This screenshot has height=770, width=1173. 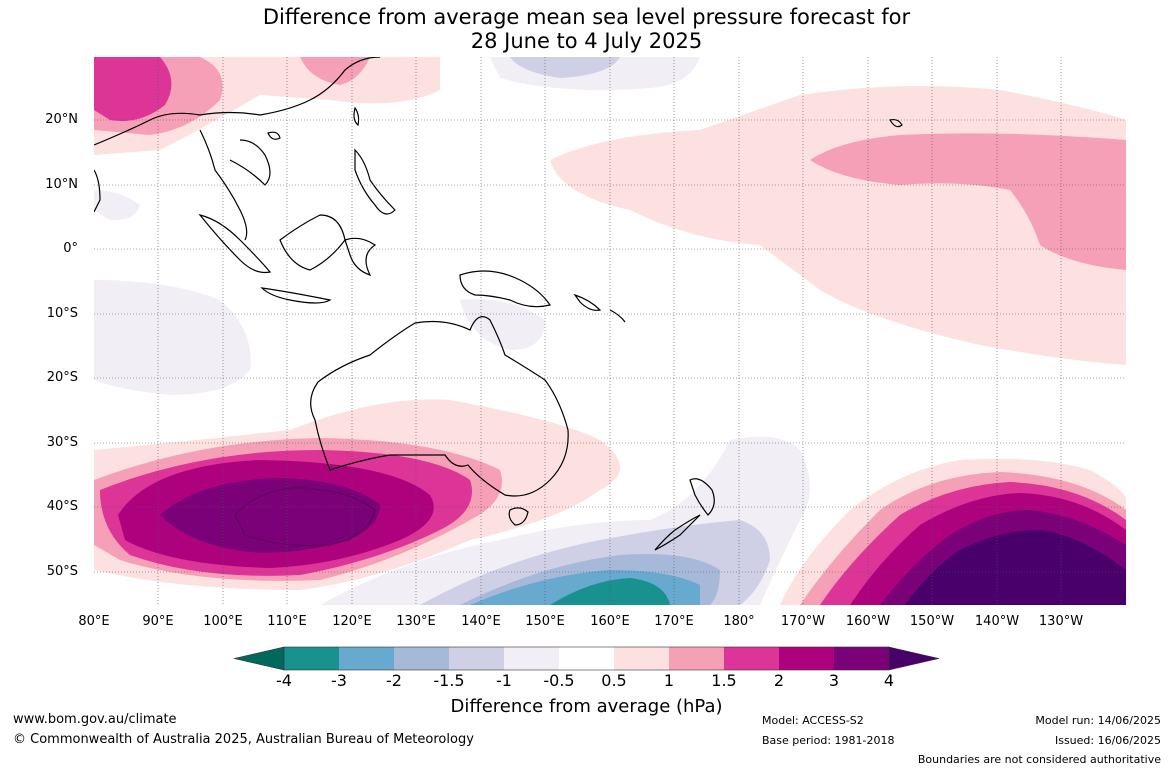 I want to click on lon-label-80e: 80°E, so click(x=94, y=621).